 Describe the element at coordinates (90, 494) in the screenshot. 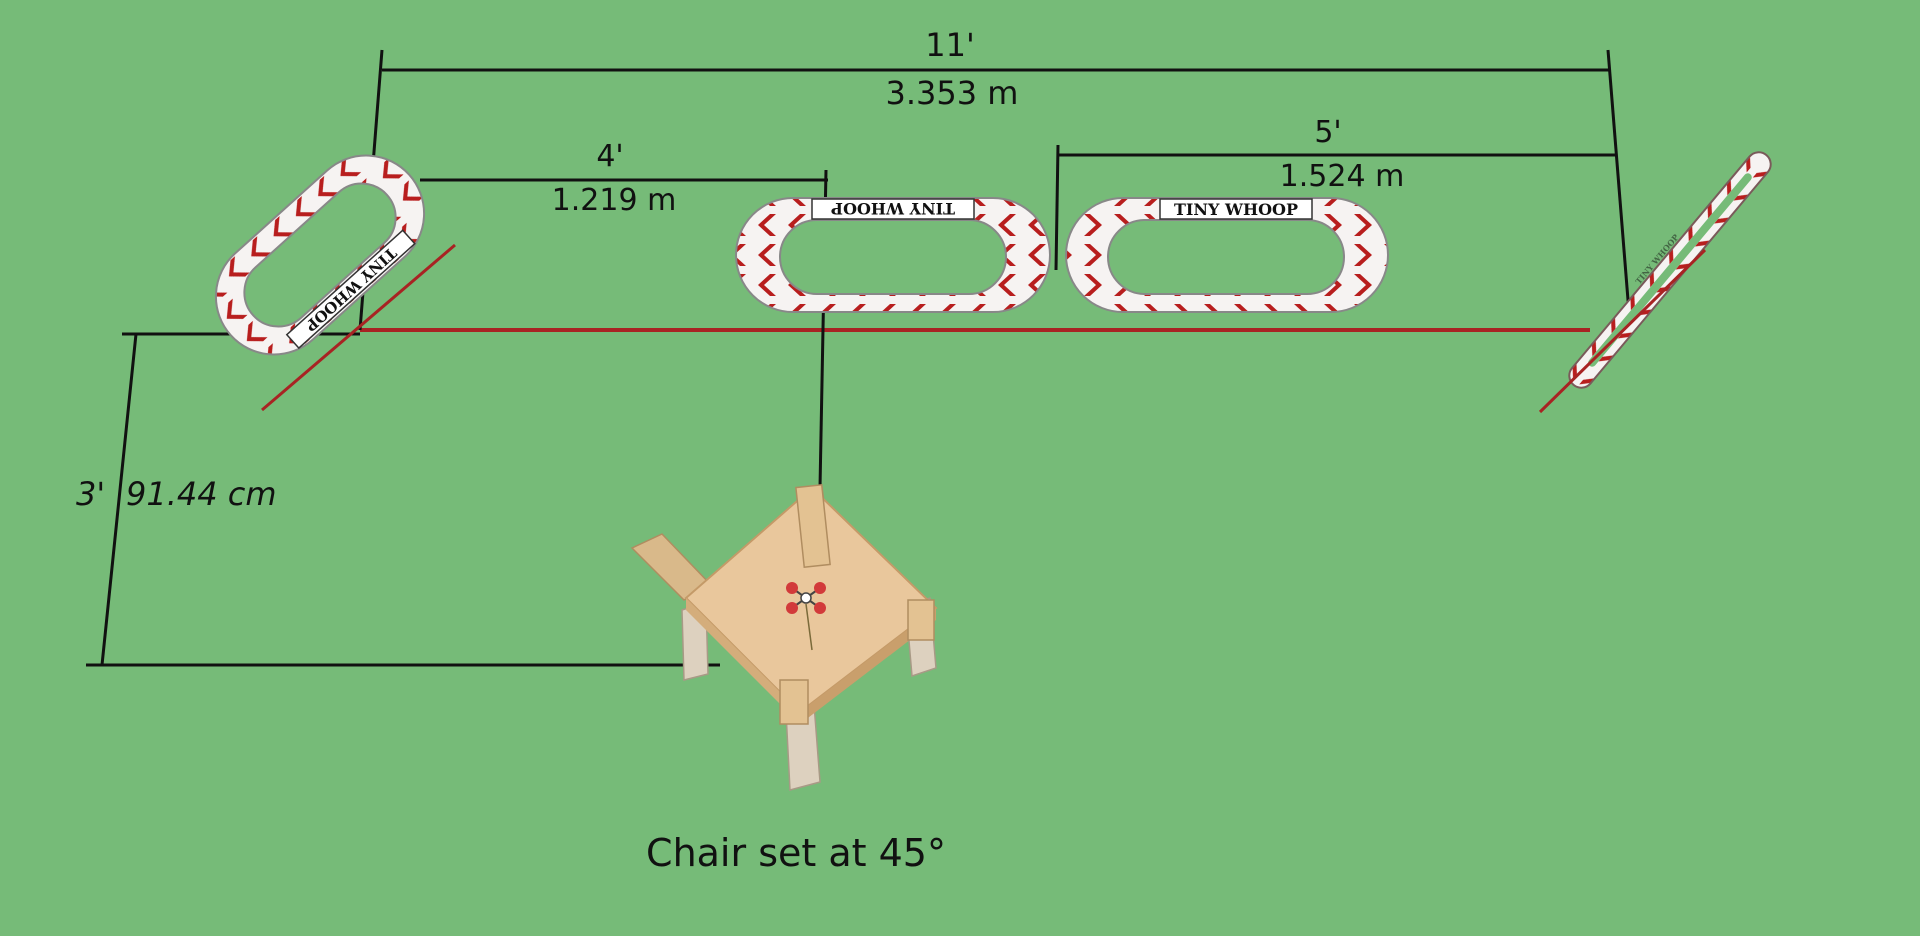

I see `chair-offset-imperial-label: 3'` at that location.